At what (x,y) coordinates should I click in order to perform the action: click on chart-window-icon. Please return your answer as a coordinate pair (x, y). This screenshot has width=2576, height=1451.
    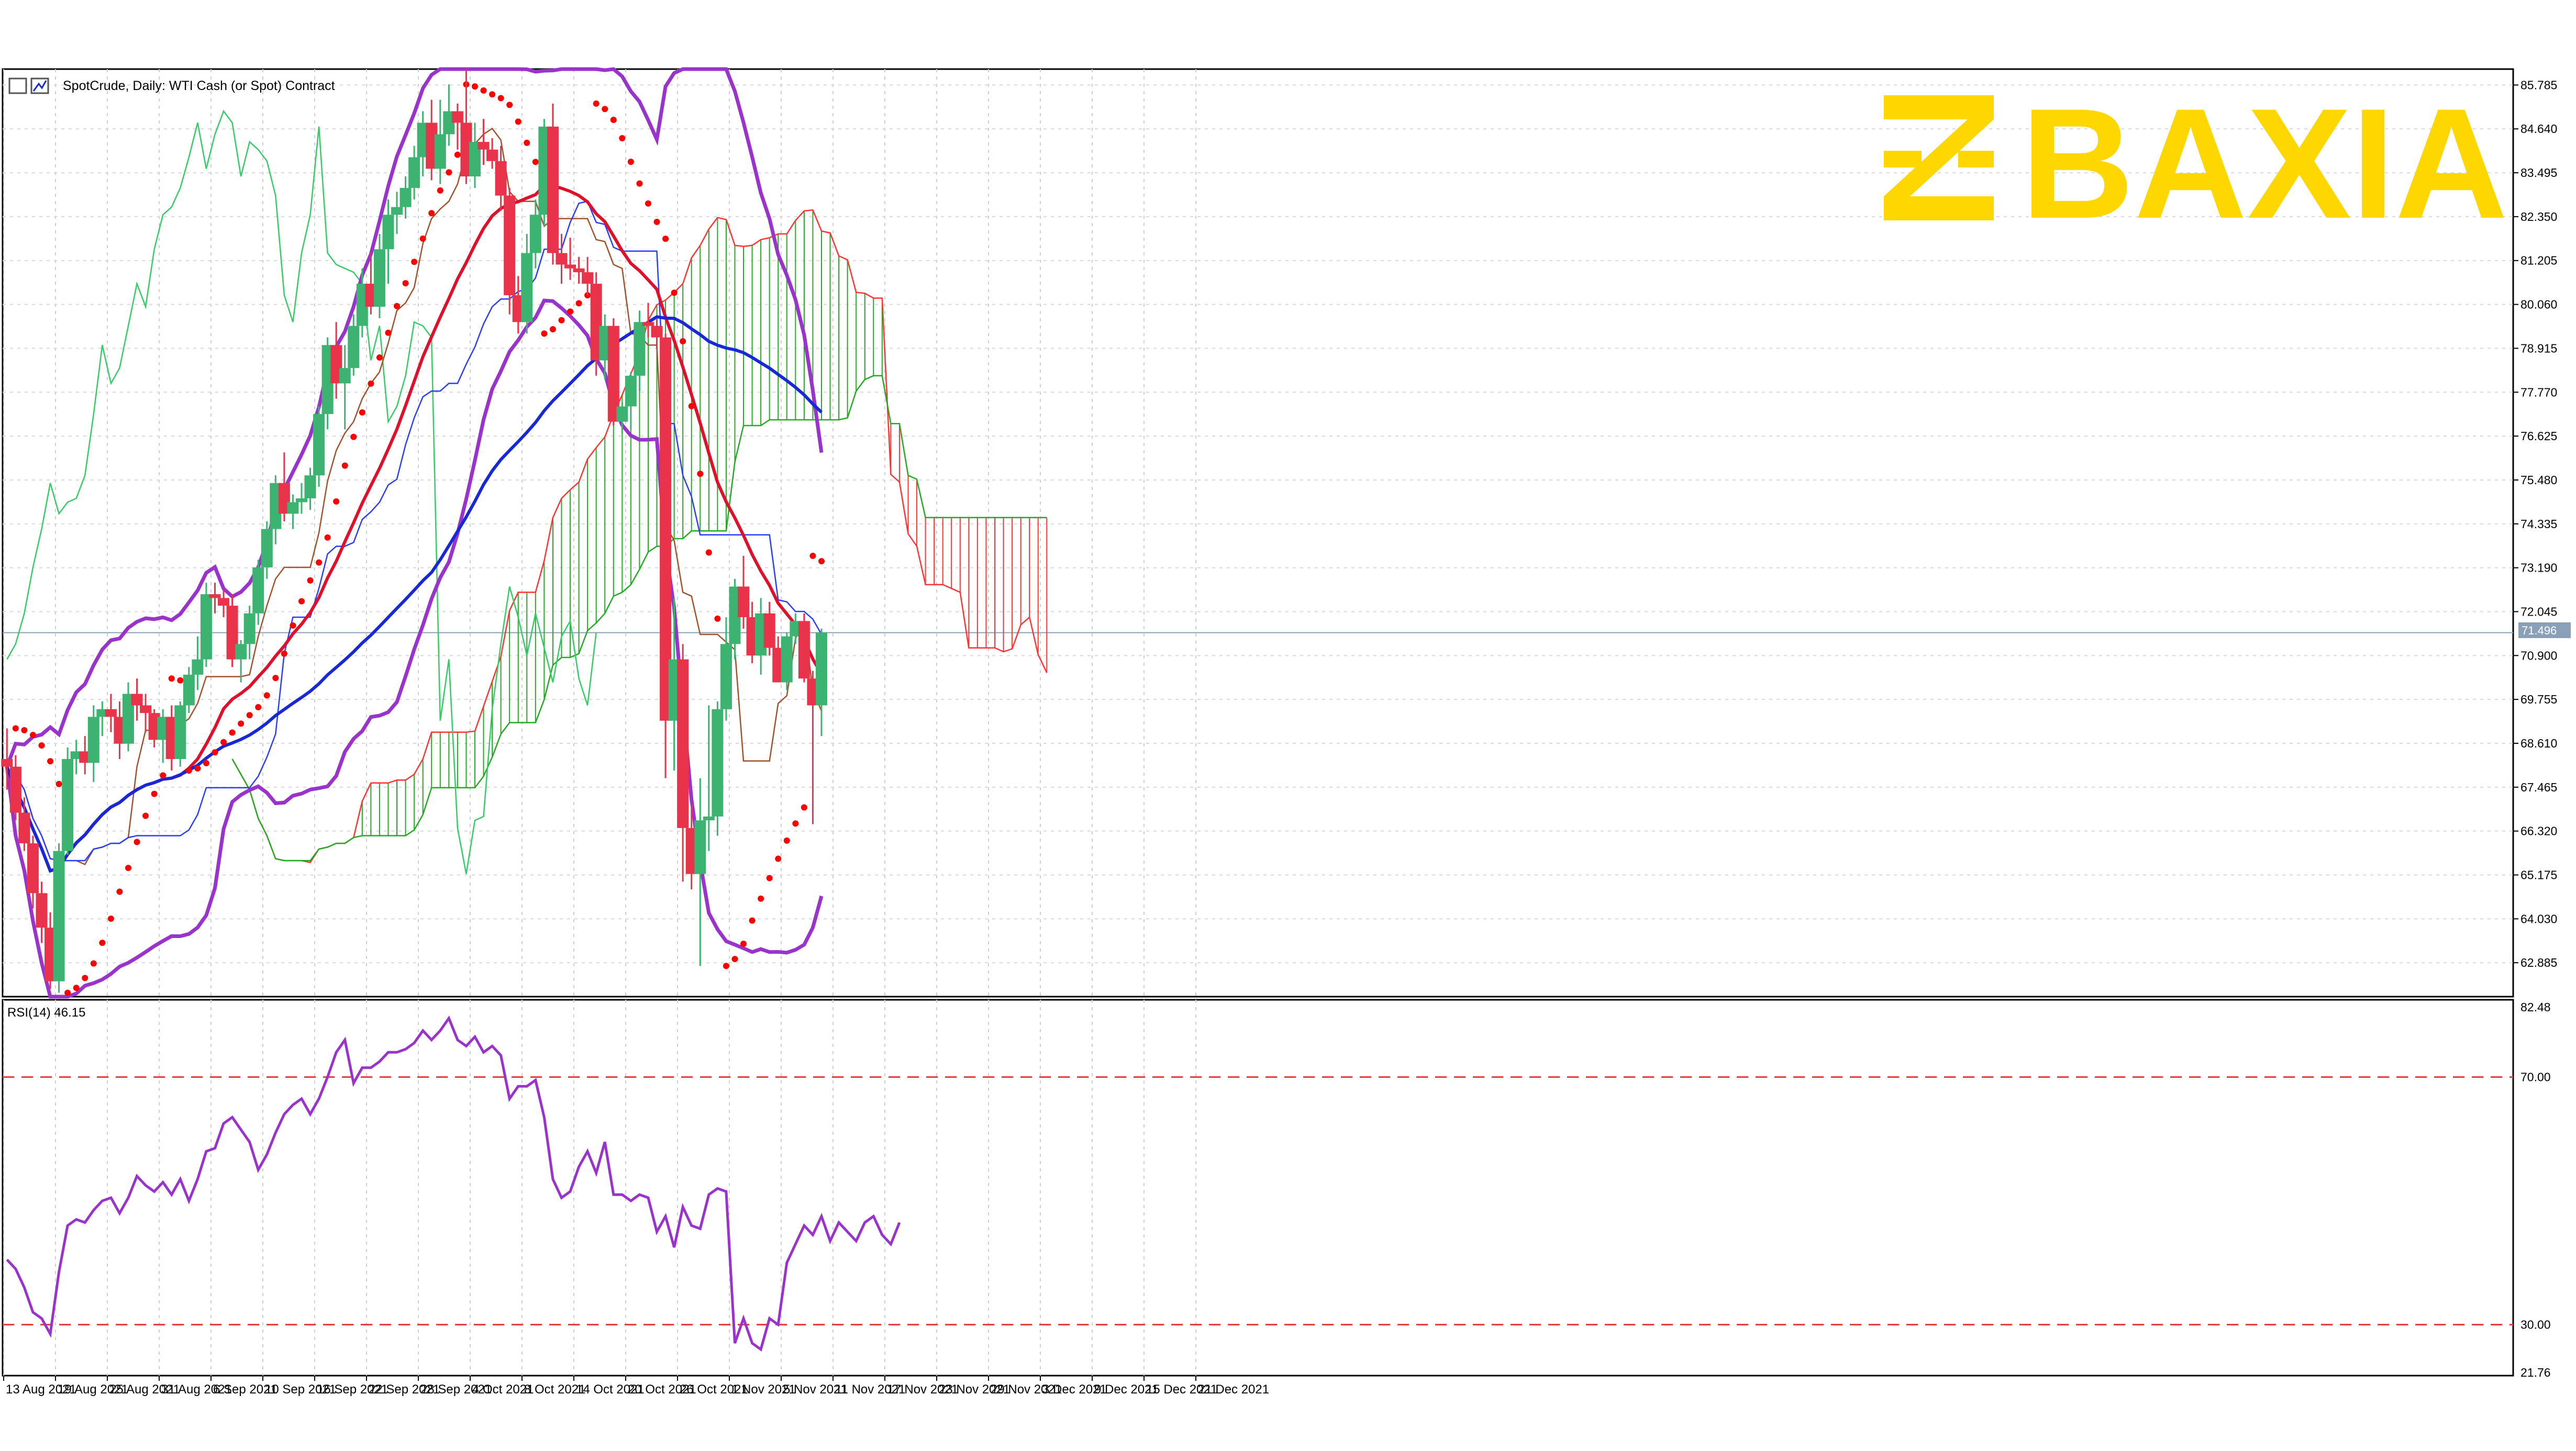
    Looking at the image, I should click on (17, 86).